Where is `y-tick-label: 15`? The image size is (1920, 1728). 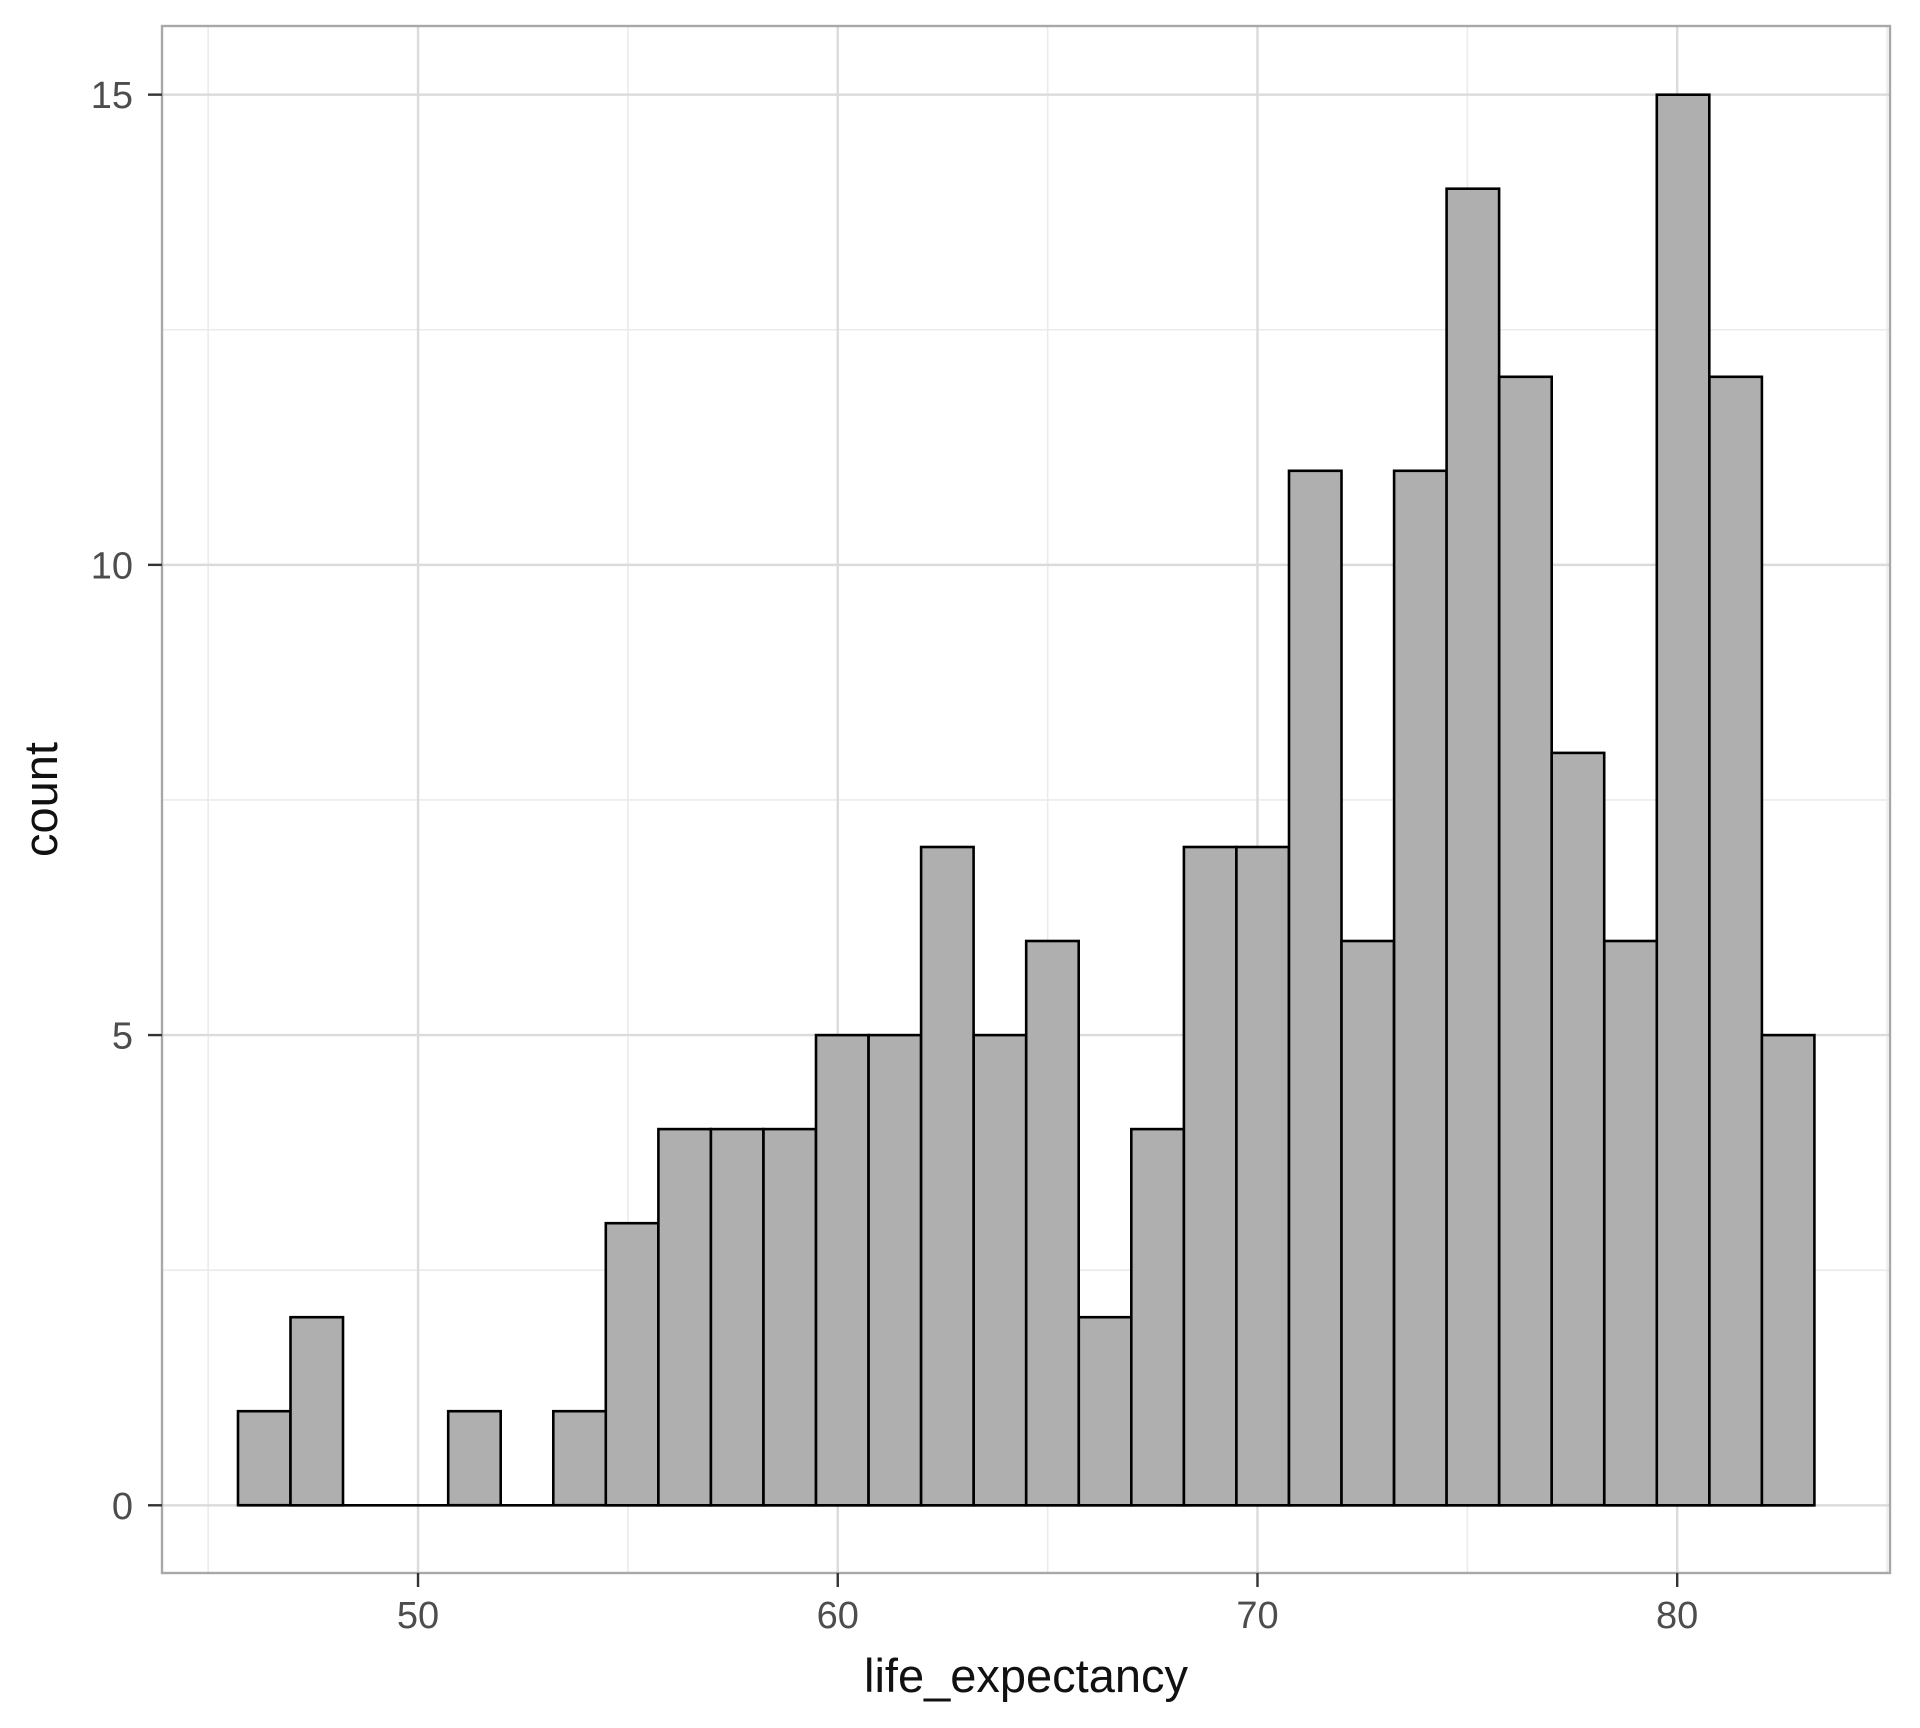 y-tick-label: 15 is located at coordinates (112, 96).